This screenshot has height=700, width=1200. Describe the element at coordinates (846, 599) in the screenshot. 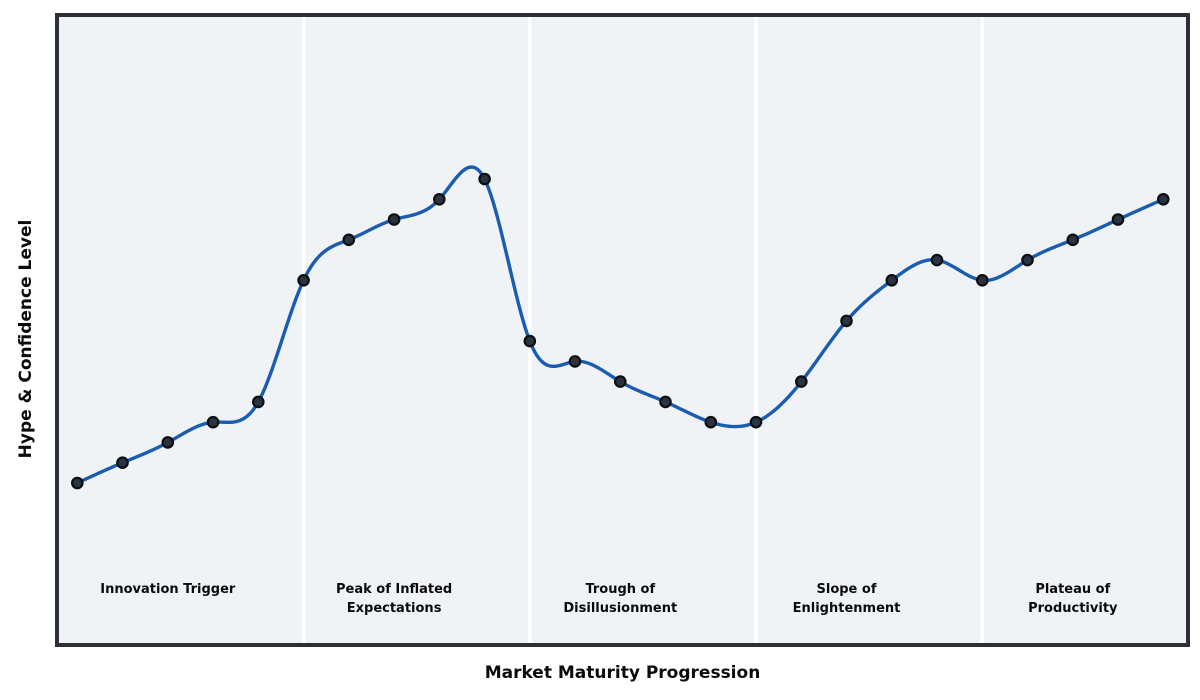

I see `phase-label-slope-of-enlightenment: Slope of Enlightenment` at that location.